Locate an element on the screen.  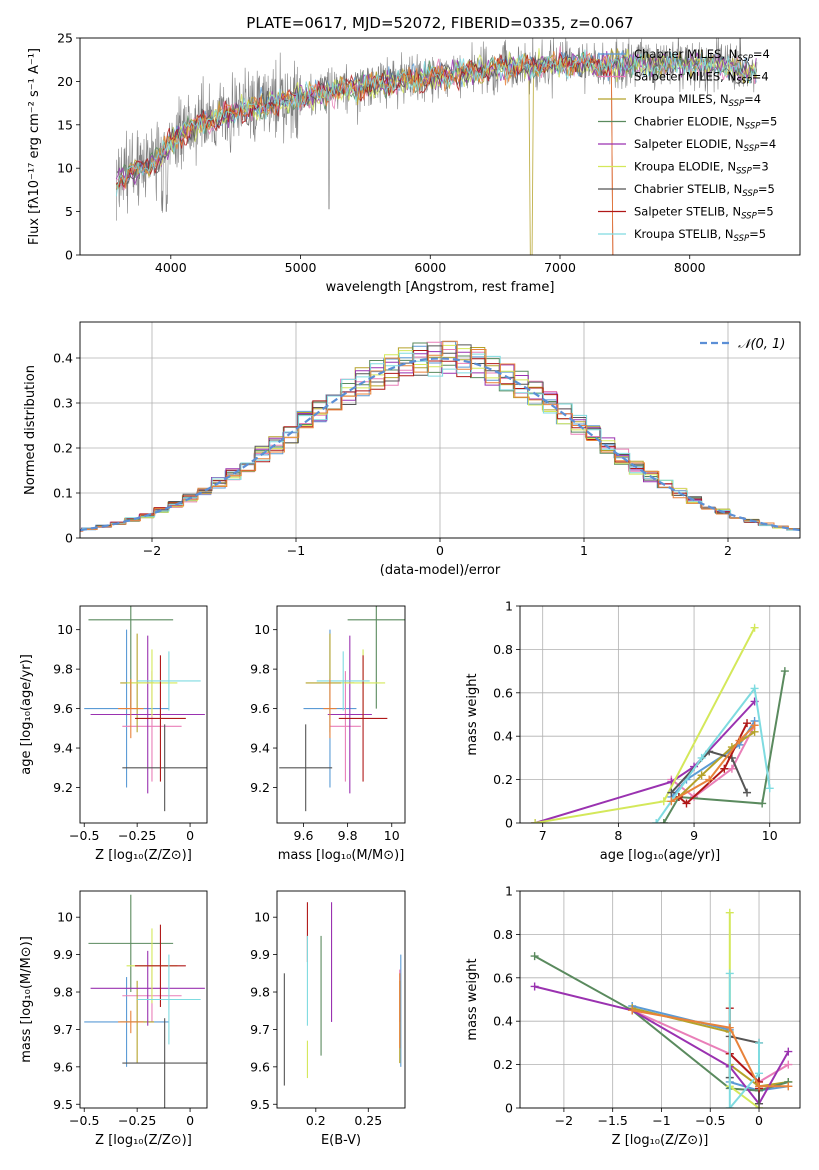
weight-marker-salpeter_elodie is located at coordinates (788, 1051).